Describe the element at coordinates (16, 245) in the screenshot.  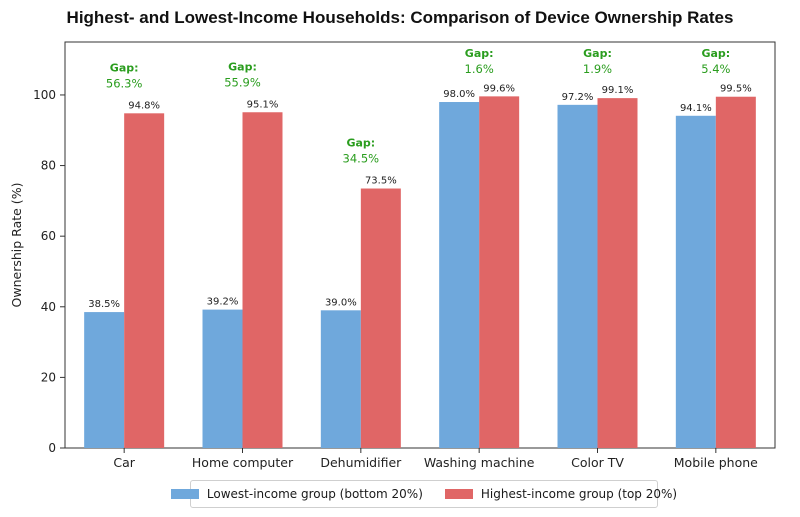
I see `y-axis-title: Ownership Rate (%)` at that location.